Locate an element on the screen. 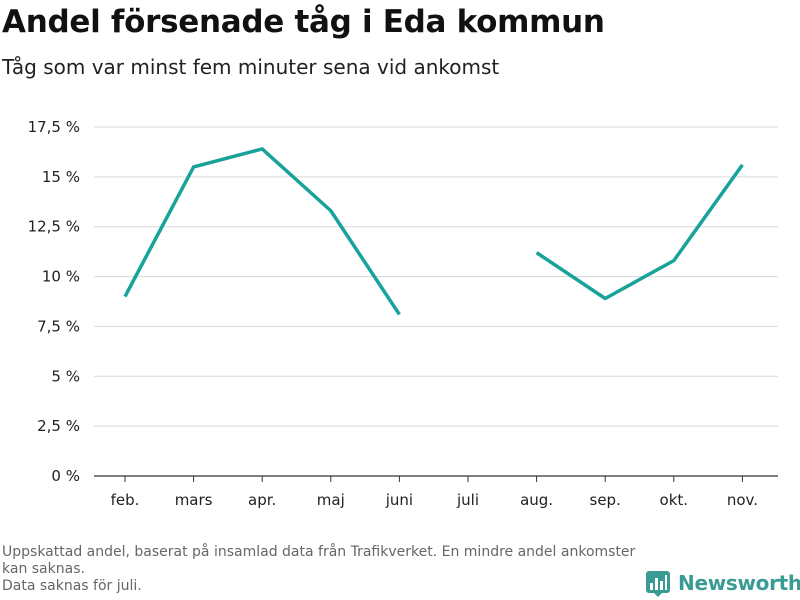 Image resolution: width=800 pixels, height=600 pixels. x-tick-label: okt. is located at coordinates (674, 500).